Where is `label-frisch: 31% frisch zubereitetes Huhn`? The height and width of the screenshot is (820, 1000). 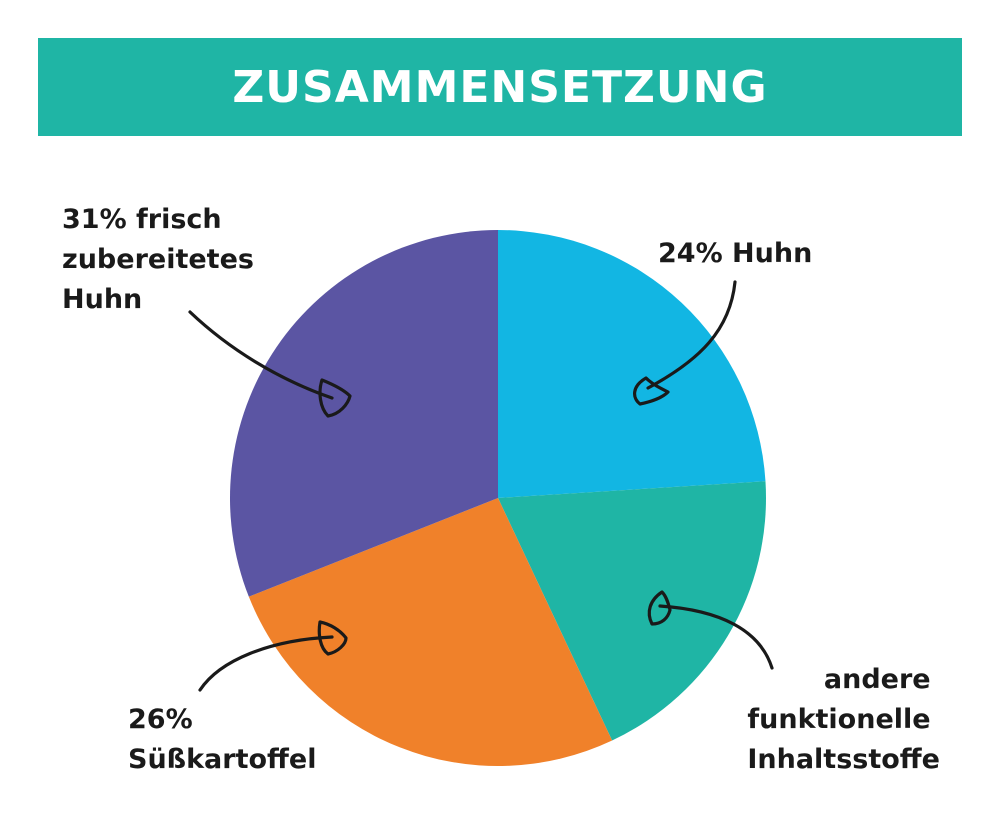
label-frisch: 31% frisch zubereitetes Huhn is located at coordinates (162, 259).